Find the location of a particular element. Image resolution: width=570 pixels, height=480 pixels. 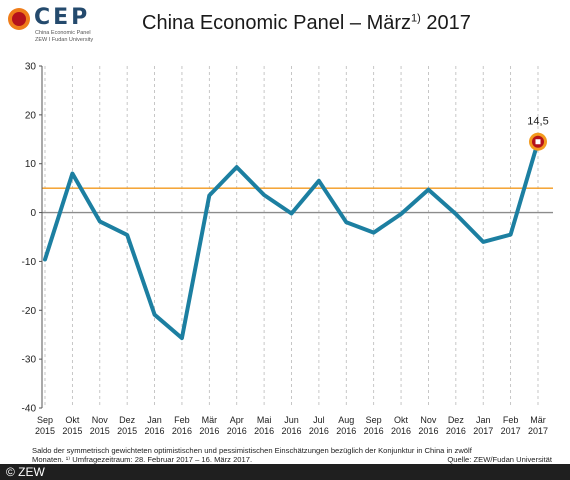

bottom-bar: © ZEW is located at coordinates (285, 472).